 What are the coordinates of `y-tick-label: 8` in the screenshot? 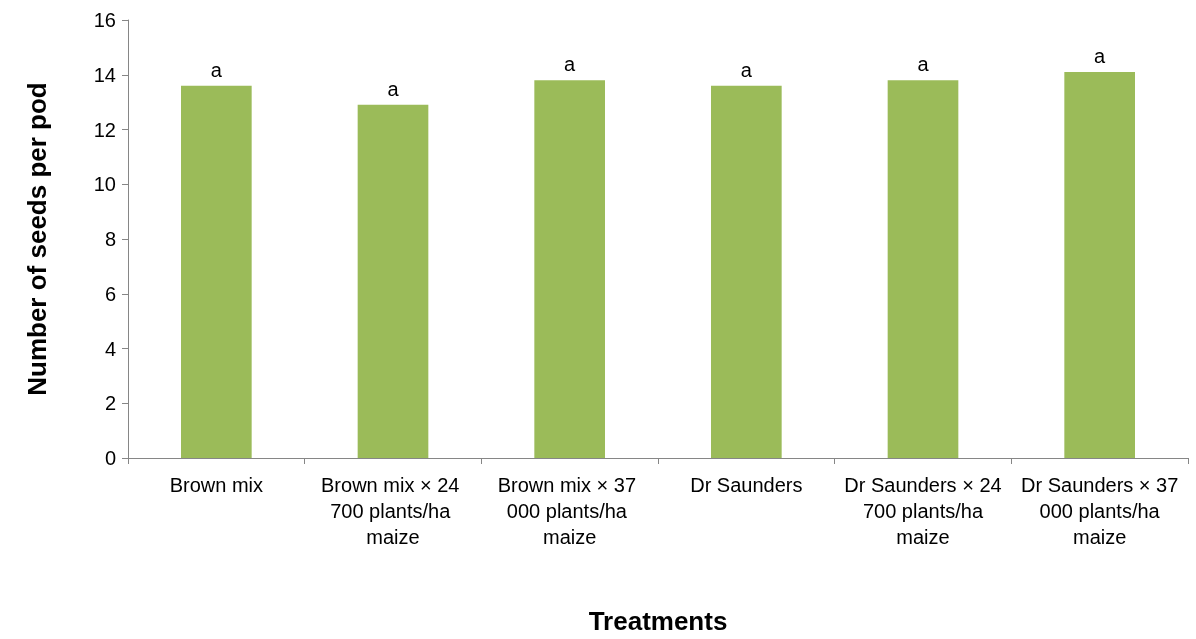 It's located at (110, 239).